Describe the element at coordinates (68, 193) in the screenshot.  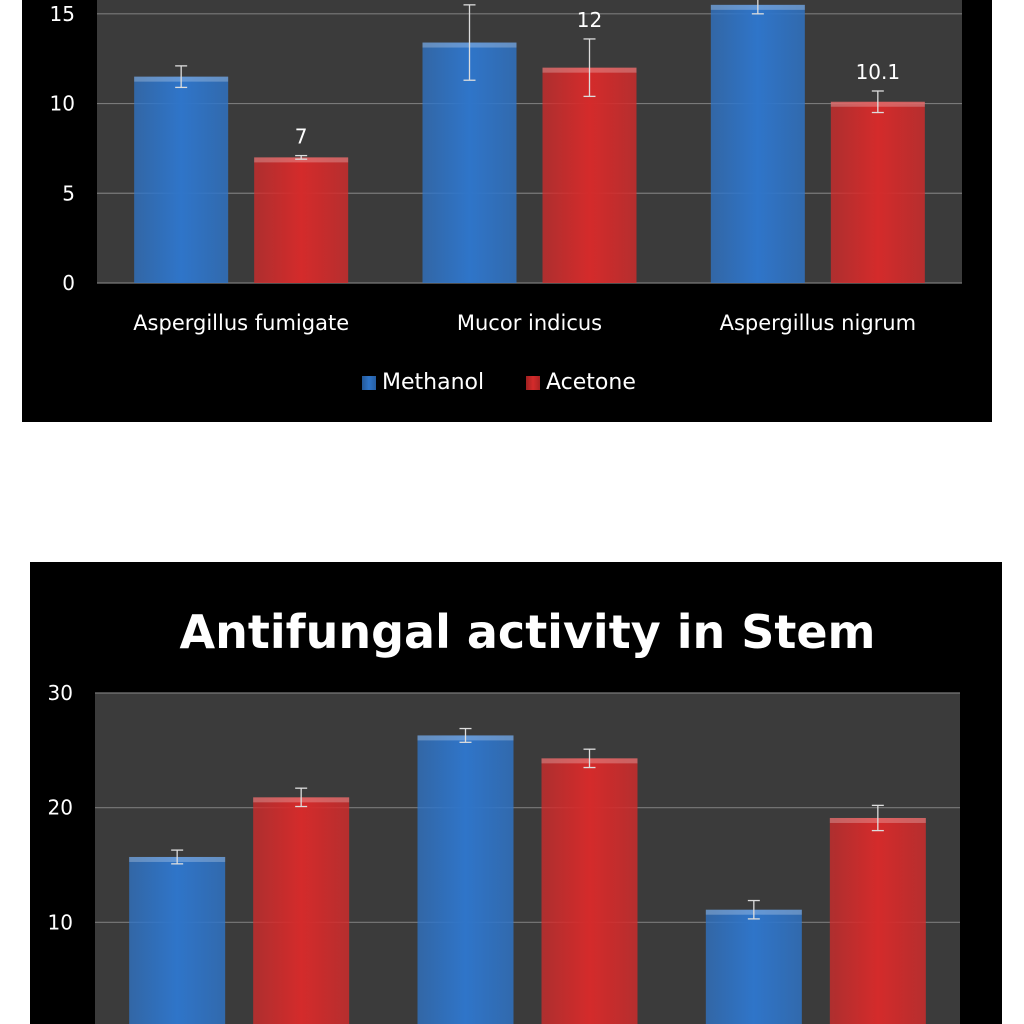
I see `y-tick-label: 5` at that location.